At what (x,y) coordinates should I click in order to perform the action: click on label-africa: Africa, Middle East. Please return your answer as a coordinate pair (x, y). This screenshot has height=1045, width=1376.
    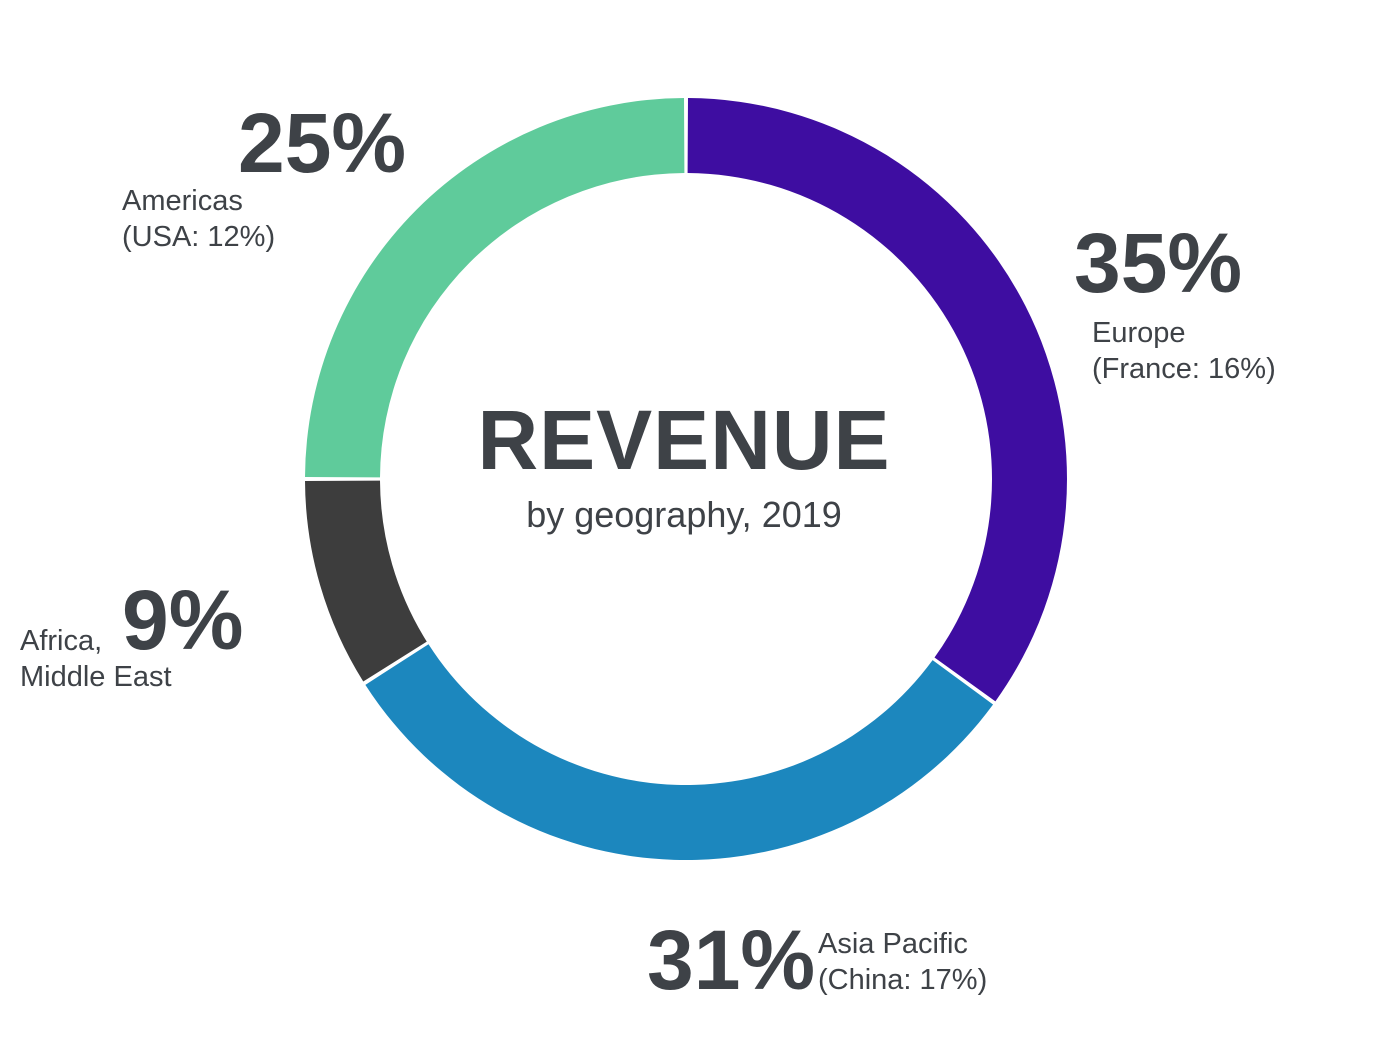
    Looking at the image, I should click on (96, 659).